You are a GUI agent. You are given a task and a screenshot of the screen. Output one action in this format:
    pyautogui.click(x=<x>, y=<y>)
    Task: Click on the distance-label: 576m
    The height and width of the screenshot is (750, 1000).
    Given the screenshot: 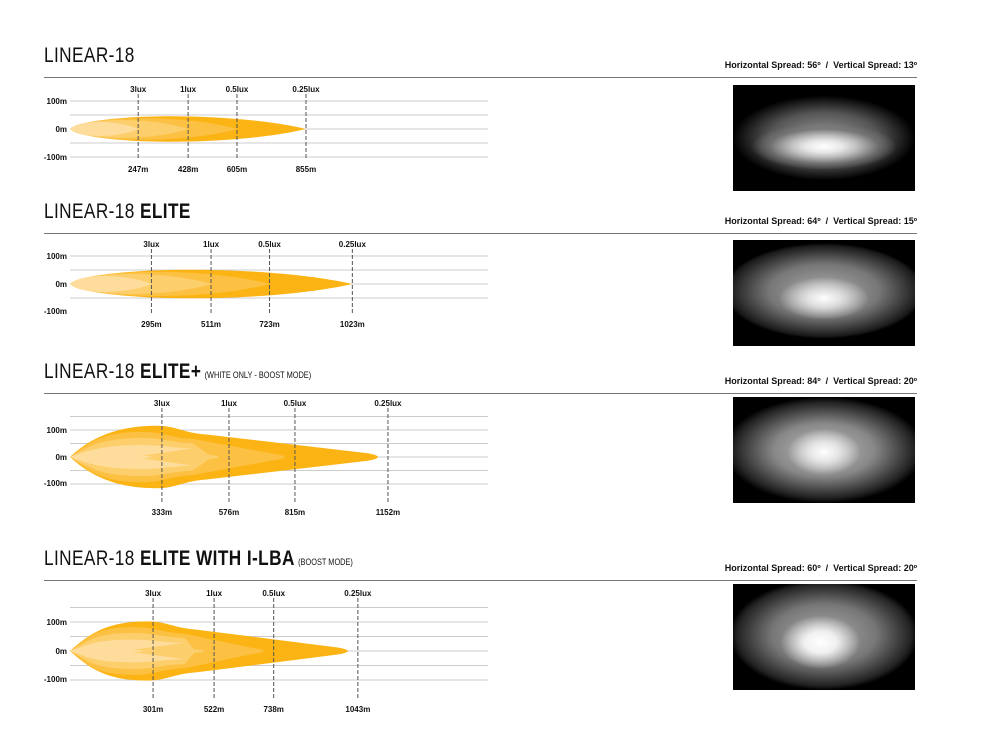 What is the action you would take?
    pyautogui.click(x=229, y=512)
    